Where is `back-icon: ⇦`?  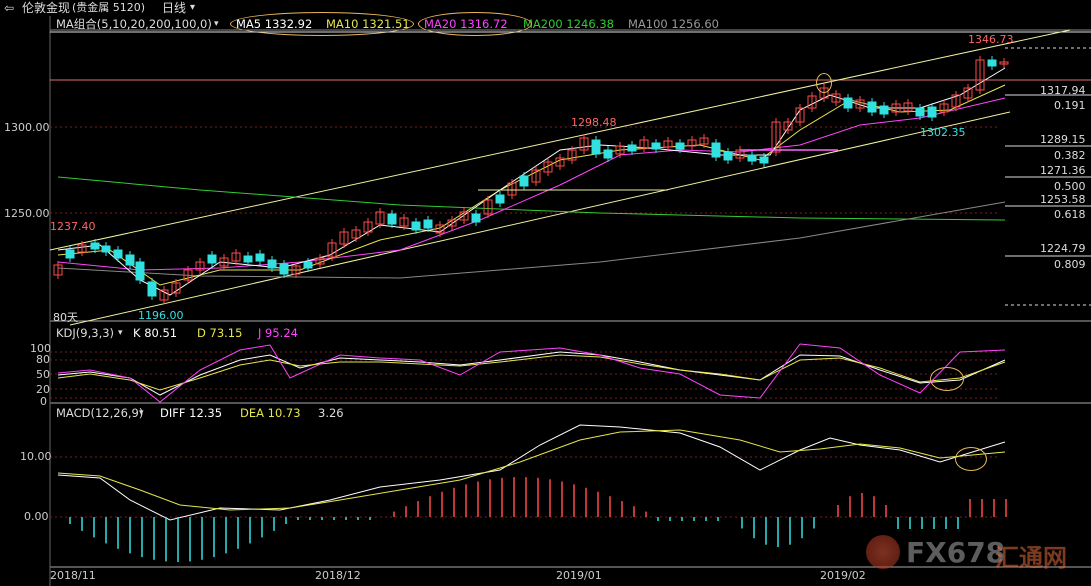
back-icon: ⇦ is located at coordinates (9, 8).